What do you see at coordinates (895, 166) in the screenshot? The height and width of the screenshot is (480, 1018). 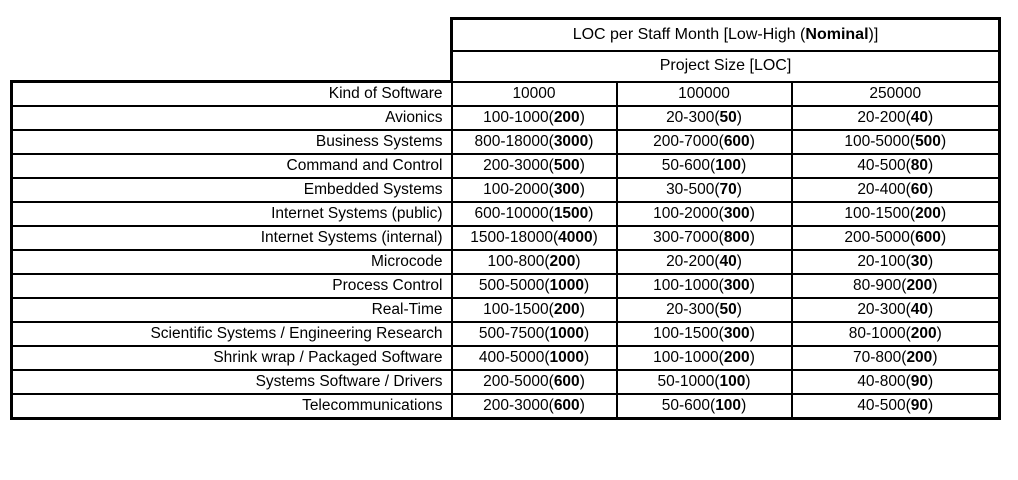 I see `loc-range-cell: 40-500(80)` at bounding box center [895, 166].